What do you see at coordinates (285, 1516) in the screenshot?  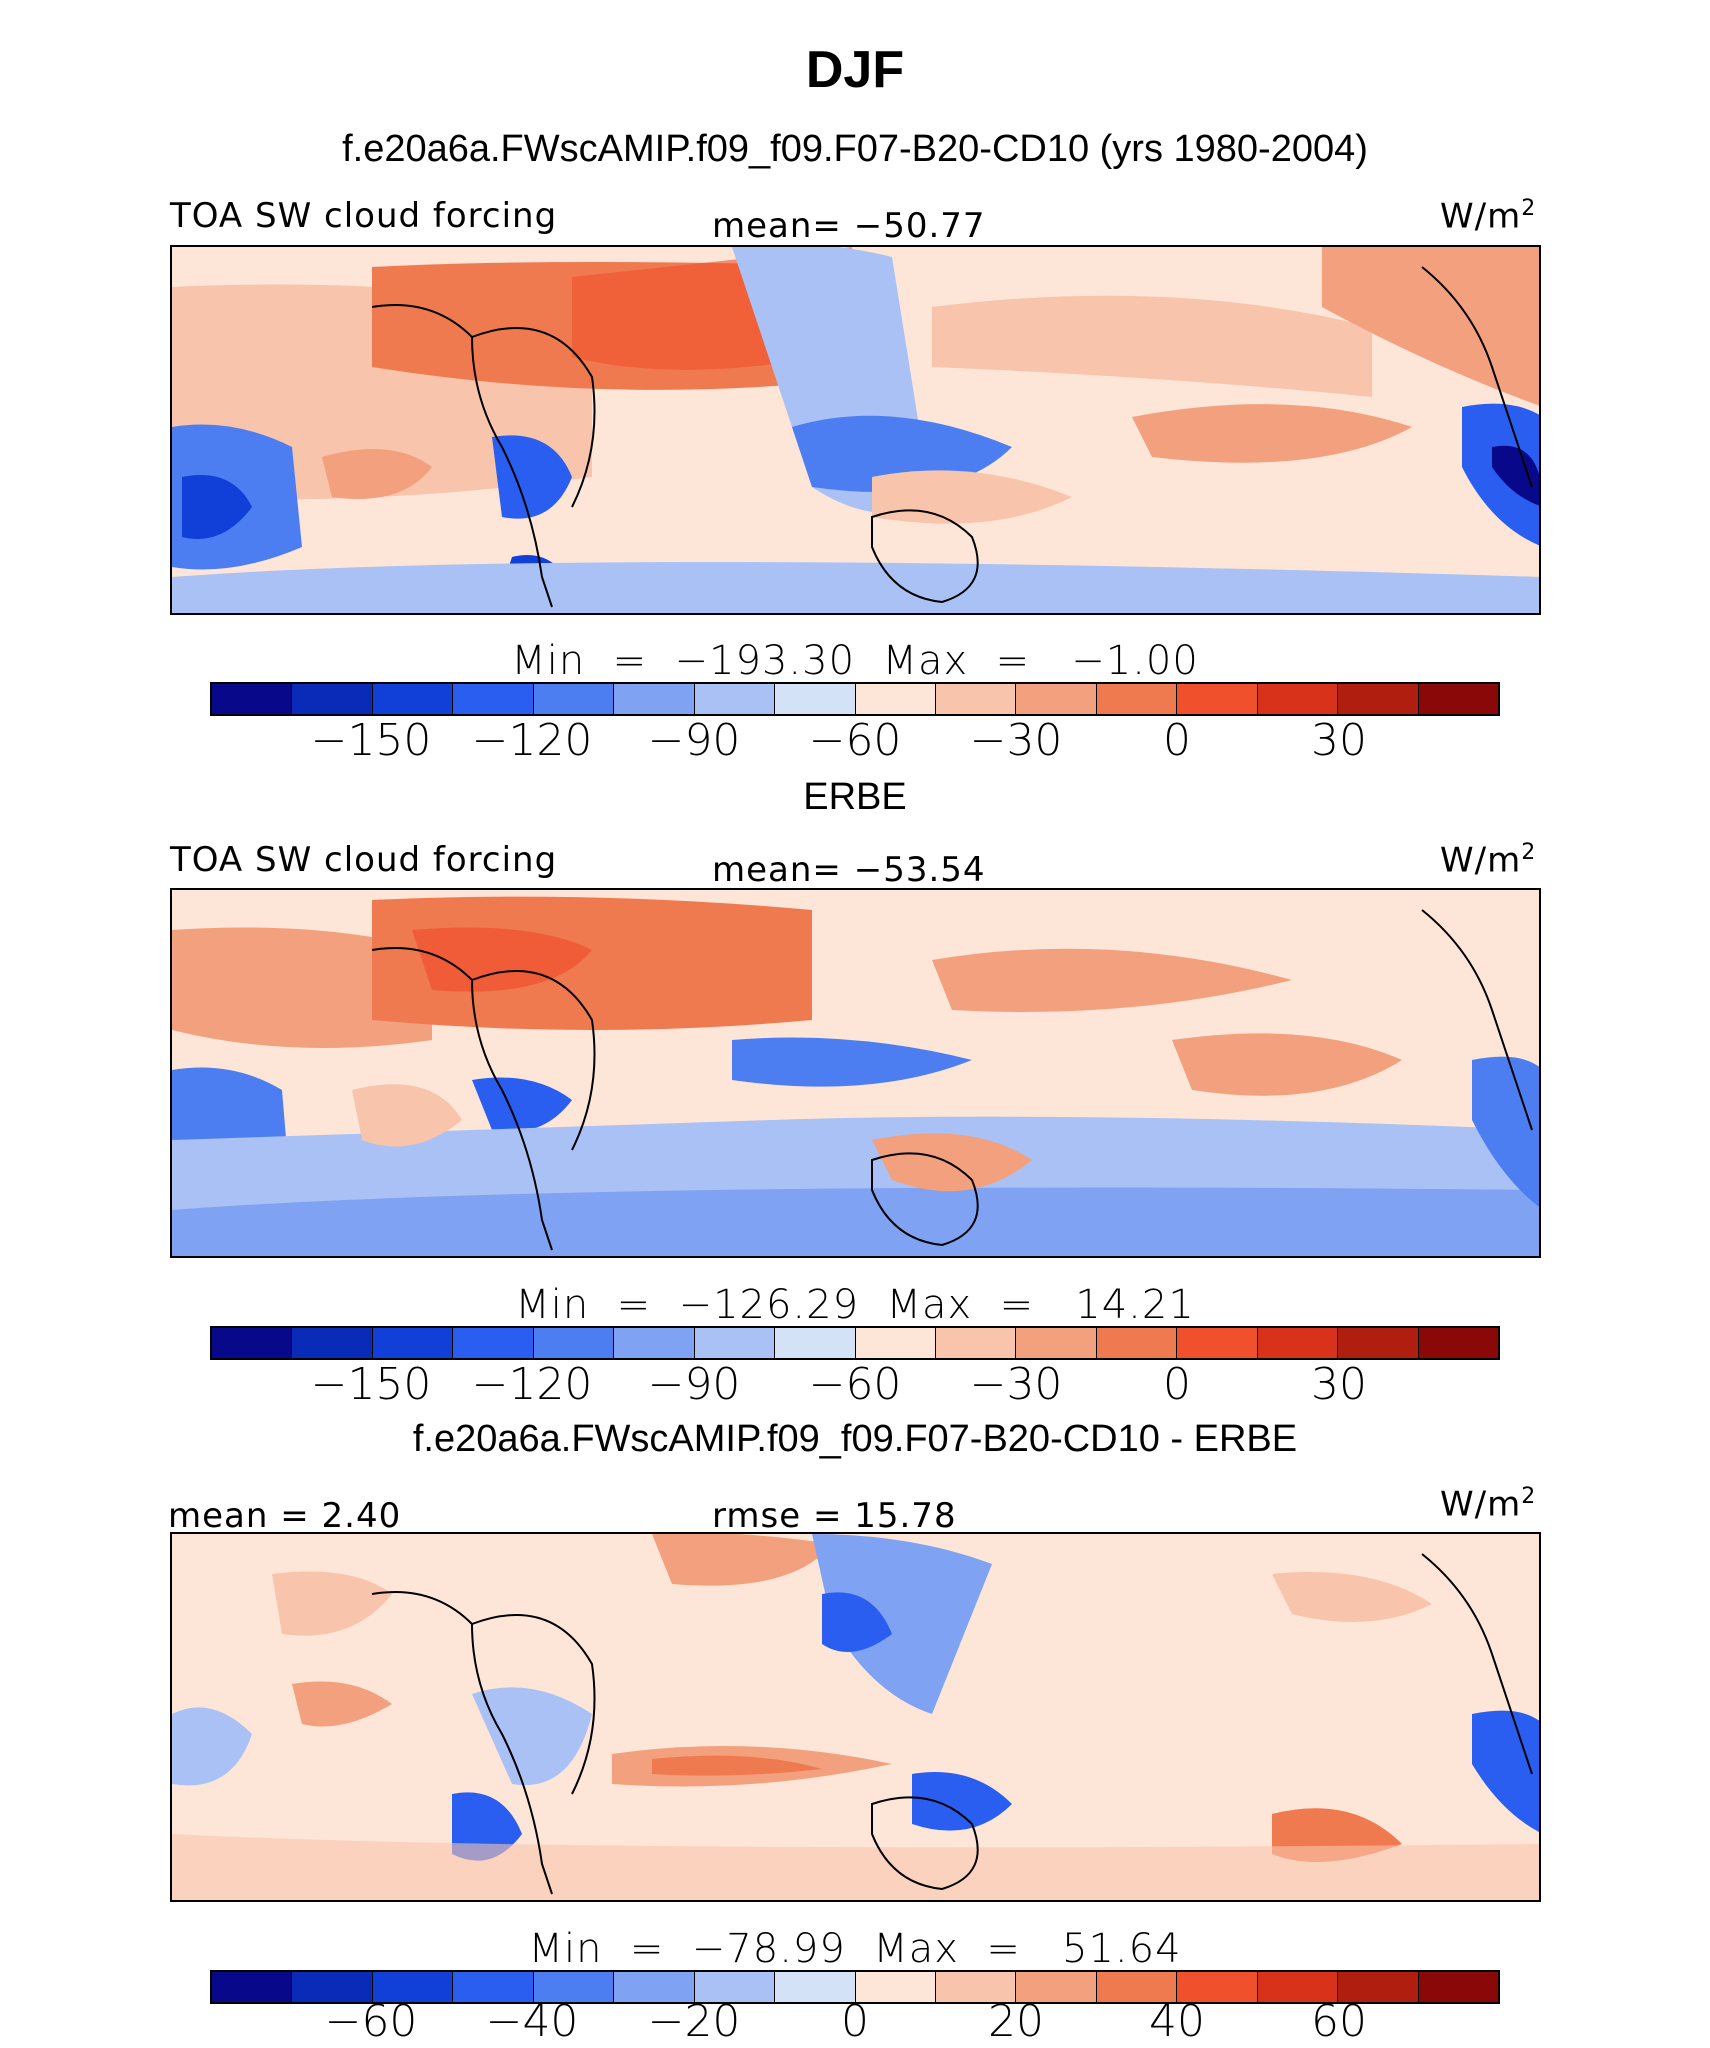 I see `panel3-mean-label: mean = 2.40` at bounding box center [285, 1516].